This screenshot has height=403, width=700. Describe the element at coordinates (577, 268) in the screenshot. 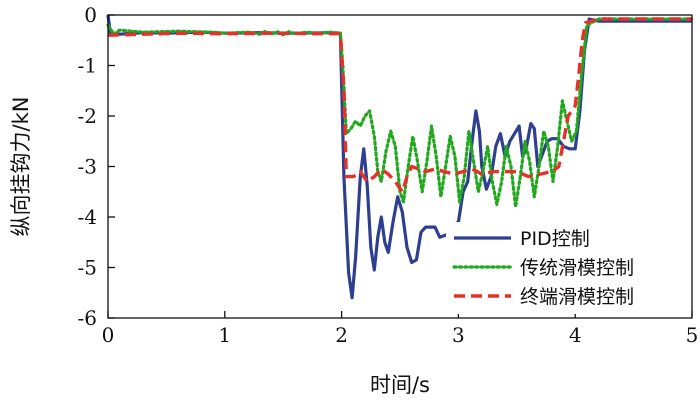

I see `legend-label-2: 传统滑模控制` at that location.